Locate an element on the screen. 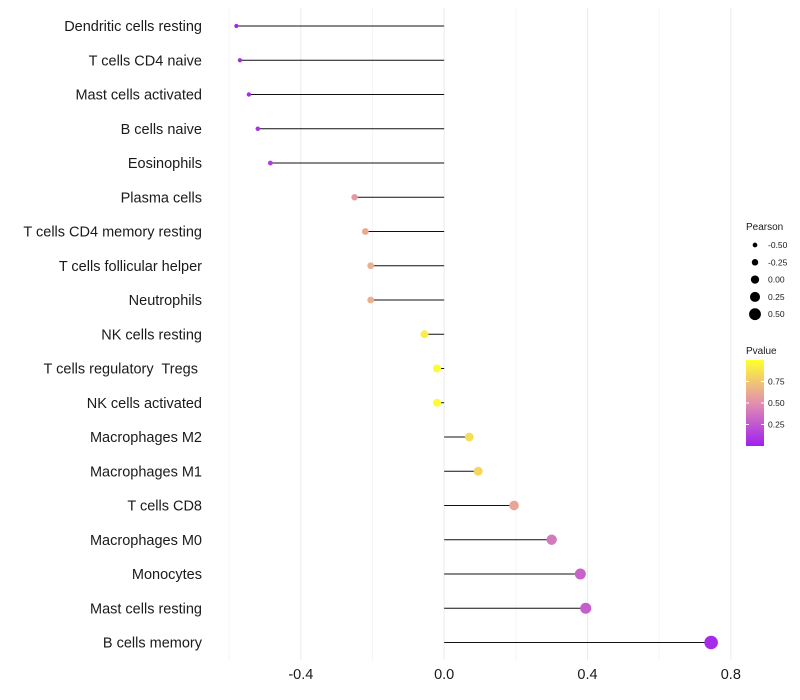  x-tick-label: 0.0 is located at coordinates (444, 675).